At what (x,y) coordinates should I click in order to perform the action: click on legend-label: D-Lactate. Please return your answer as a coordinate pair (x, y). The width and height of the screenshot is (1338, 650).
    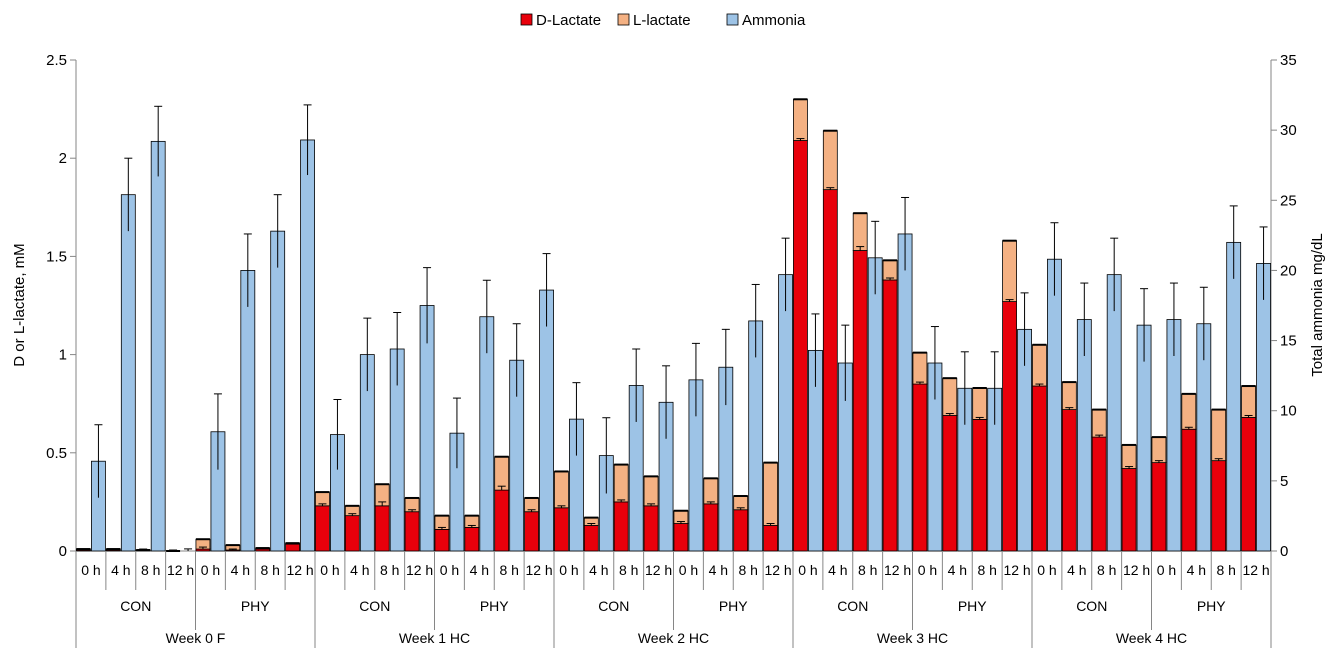
    Looking at the image, I should click on (568, 20).